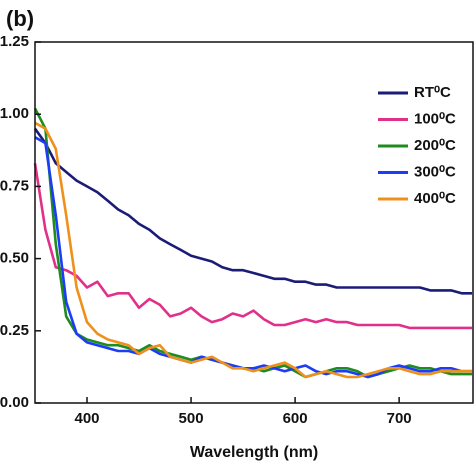 This screenshot has width=474, height=474. I want to click on x-tick-label: 700, so click(399, 418).